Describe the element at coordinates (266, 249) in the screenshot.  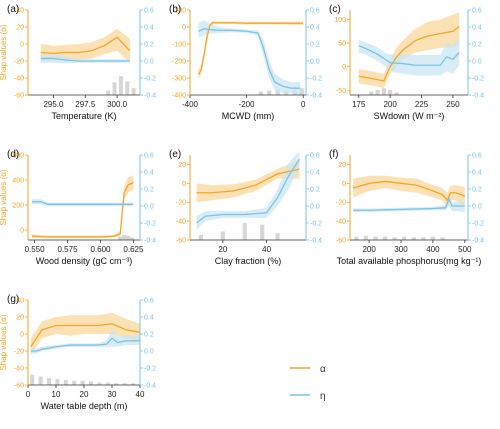
I see `x-tick-label: 40` at that location.